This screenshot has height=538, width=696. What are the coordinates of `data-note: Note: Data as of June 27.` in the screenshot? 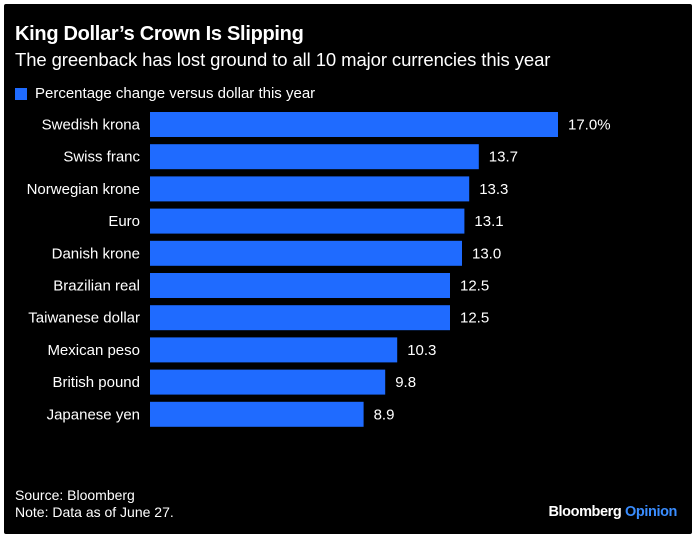 It's located at (94, 512).